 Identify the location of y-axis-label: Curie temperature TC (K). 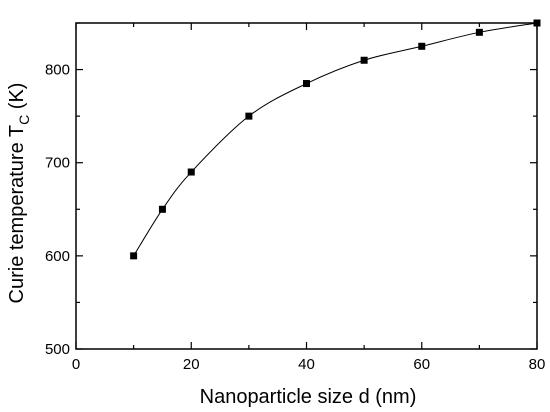
(19, 193).